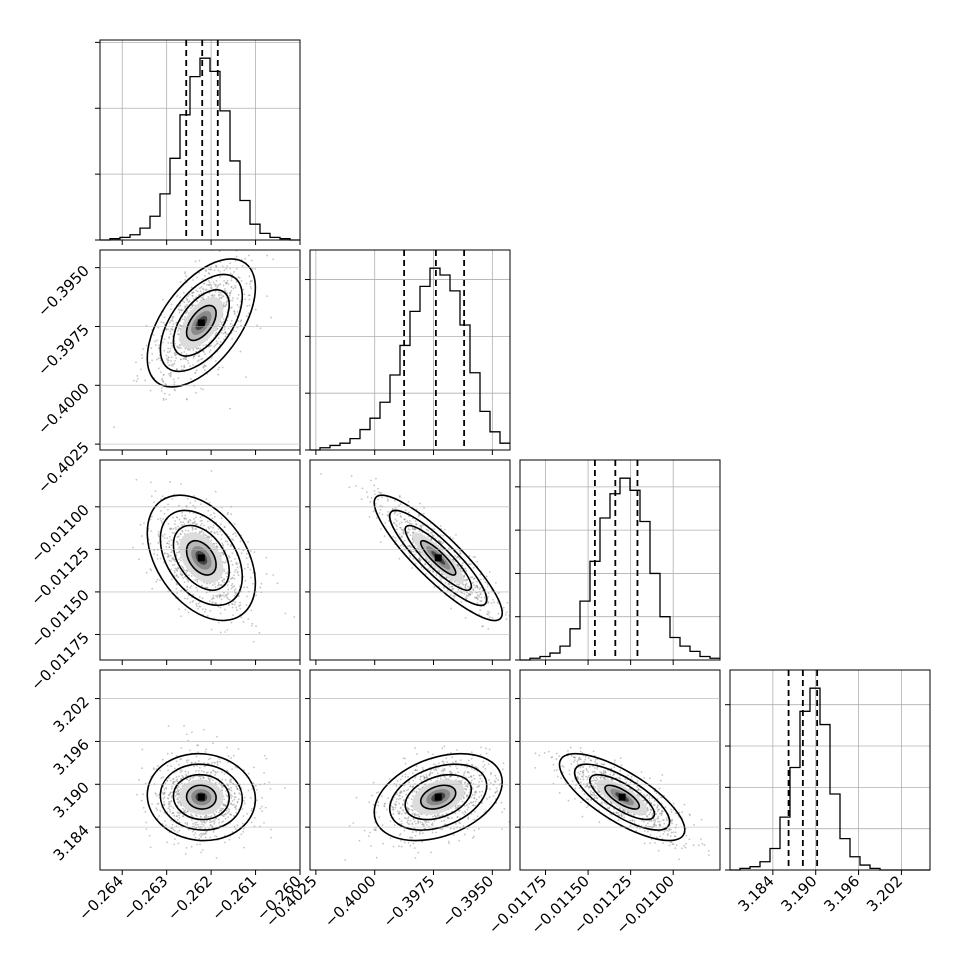 This screenshot has width=970, height=970. Describe the element at coordinates (798, 893) in the screenshot. I see `x-tick-label: 3.190` at that location.